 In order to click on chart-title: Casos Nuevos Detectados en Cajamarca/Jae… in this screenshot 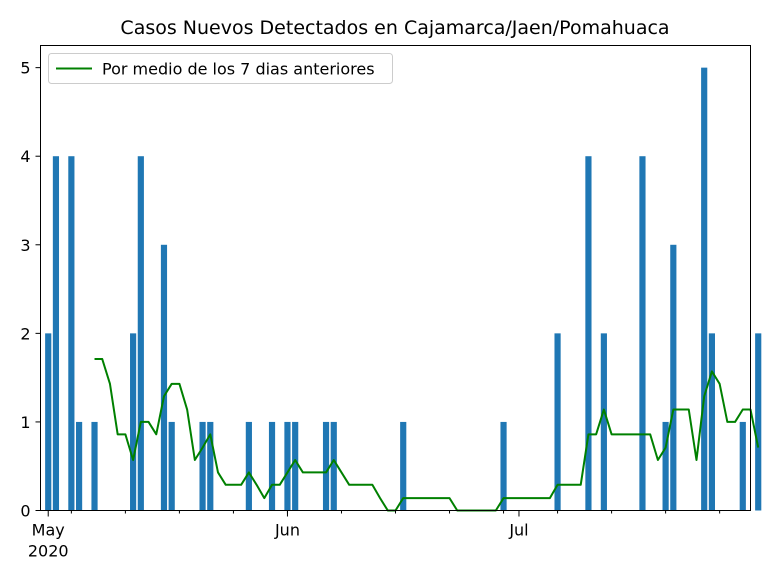, I will do `click(394, 28)`.